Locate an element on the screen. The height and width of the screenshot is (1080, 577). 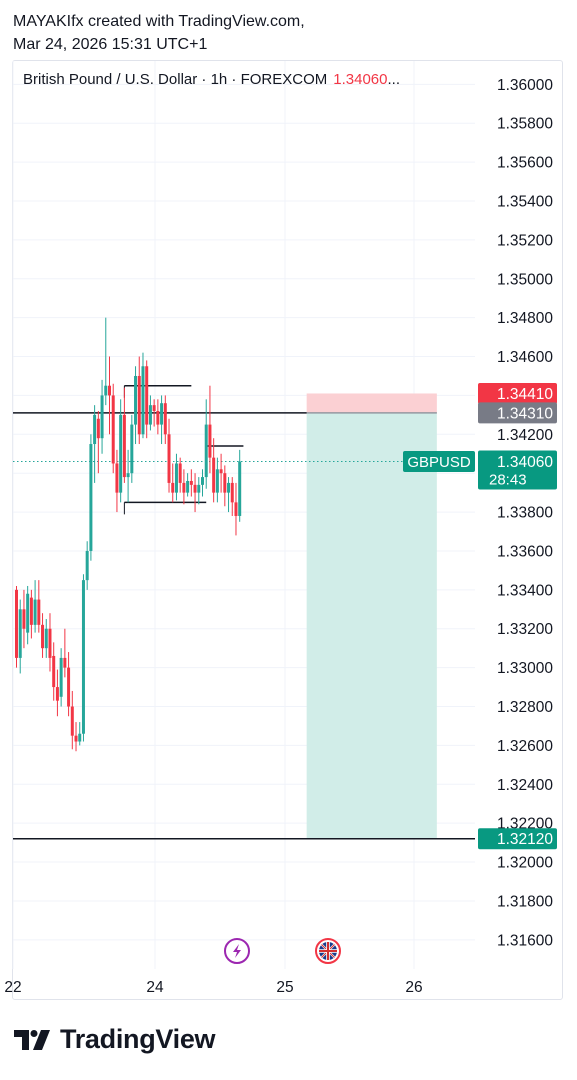
last-price-label: 1.34060 is located at coordinates (525, 462).